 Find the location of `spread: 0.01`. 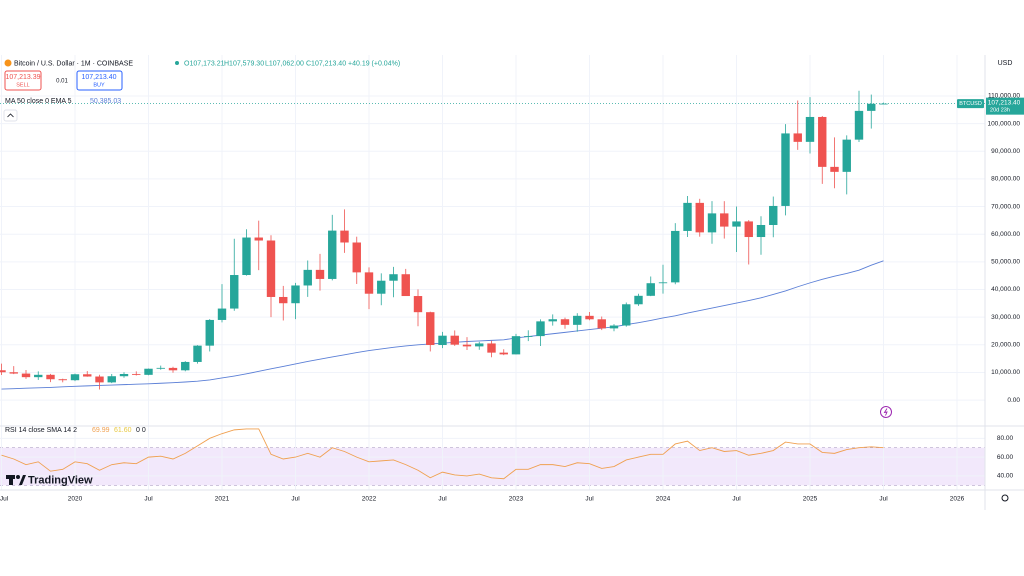

spread: 0.01 is located at coordinates (62, 82).